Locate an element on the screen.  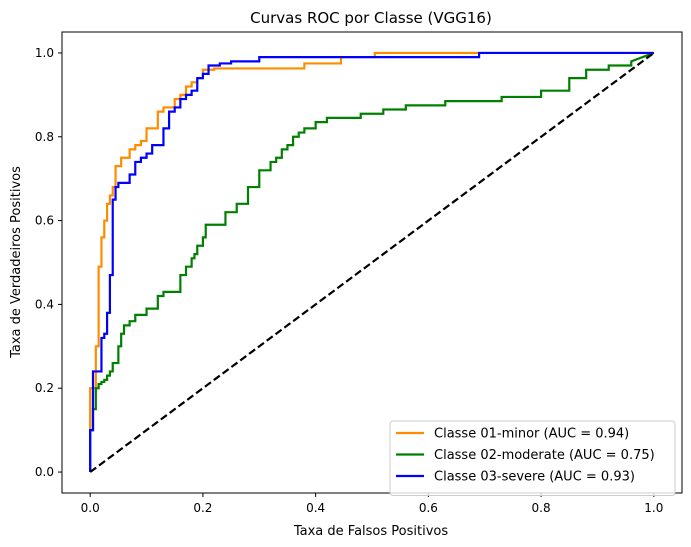
chart-title: Curvas ROC por Classe (VGG16) is located at coordinates (371, 18).